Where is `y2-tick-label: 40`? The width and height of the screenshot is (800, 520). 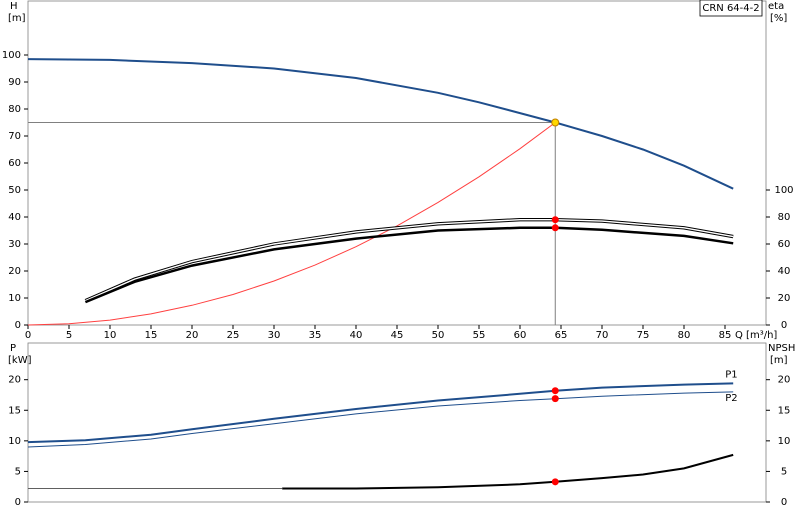 y2-tick-label: 40 is located at coordinates (784, 271).